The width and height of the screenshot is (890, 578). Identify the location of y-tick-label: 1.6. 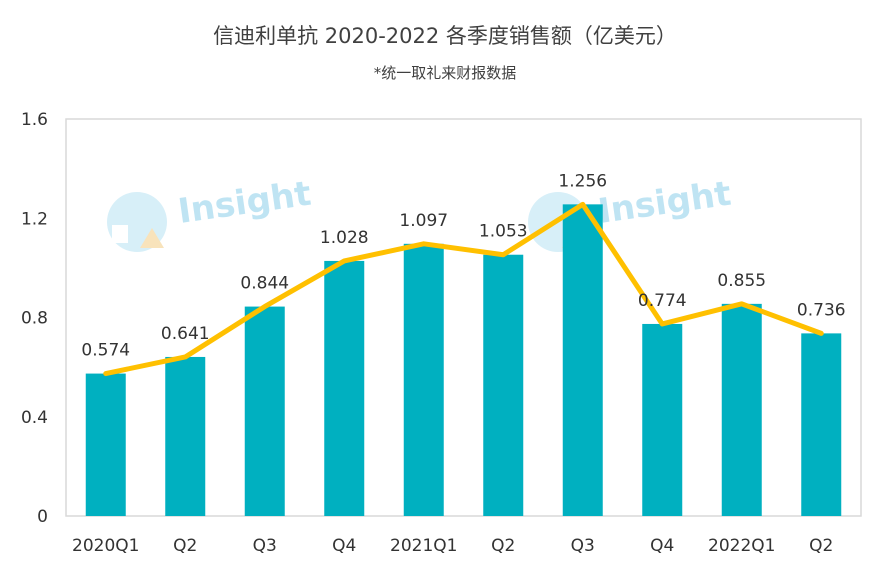
(34, 120).